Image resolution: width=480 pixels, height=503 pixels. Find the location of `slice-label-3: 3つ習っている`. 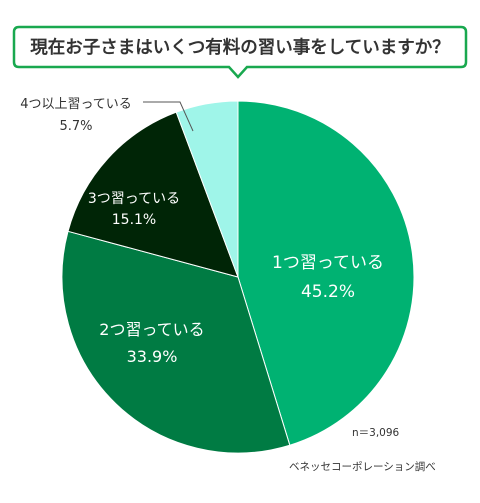

slice-label-3: 3つ習っている is located at coordinates (134, 199).